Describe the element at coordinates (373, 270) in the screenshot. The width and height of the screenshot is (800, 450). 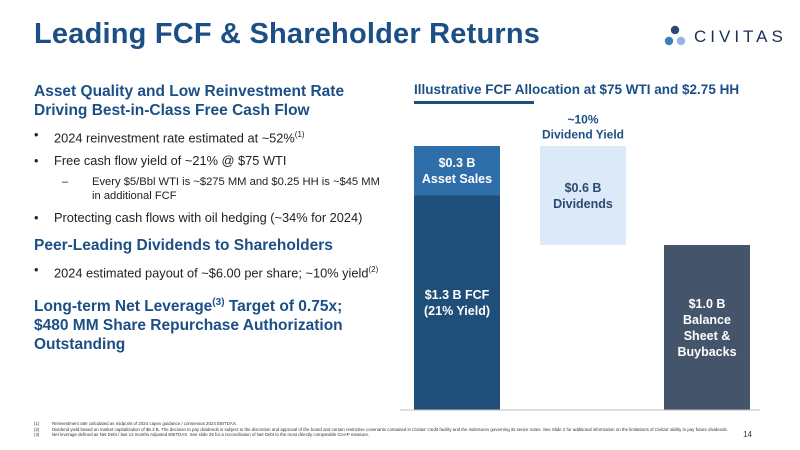
I see `footnote-ref: (2)` at that location.